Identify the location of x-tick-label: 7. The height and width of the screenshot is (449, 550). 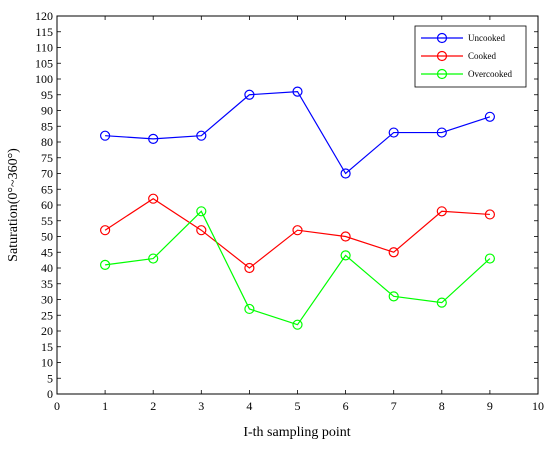
(394, 406).